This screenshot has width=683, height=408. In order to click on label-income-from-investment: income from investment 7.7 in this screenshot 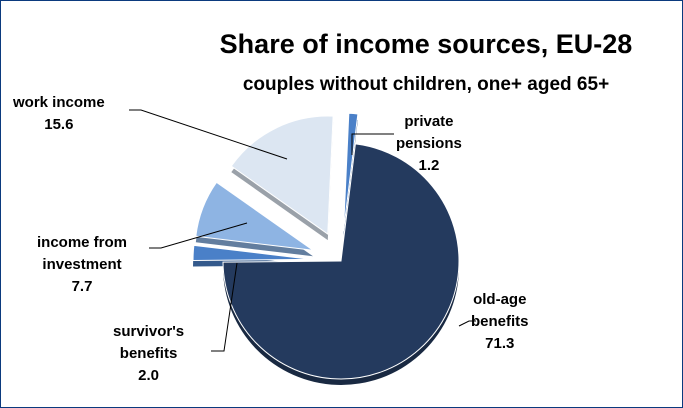, I will do `click(82, 265)`.